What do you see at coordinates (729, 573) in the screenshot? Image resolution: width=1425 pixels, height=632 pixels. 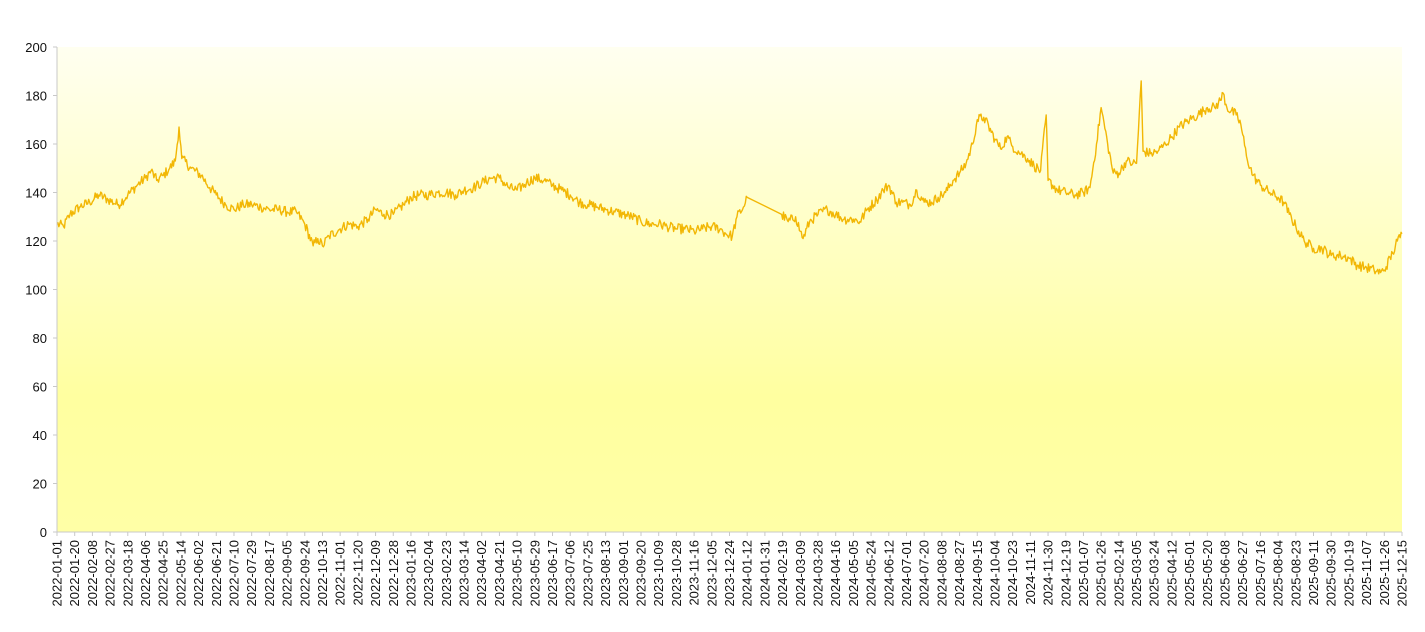 I see `x-tick-label: 2023-12-24` at bounding box center [729, 573].